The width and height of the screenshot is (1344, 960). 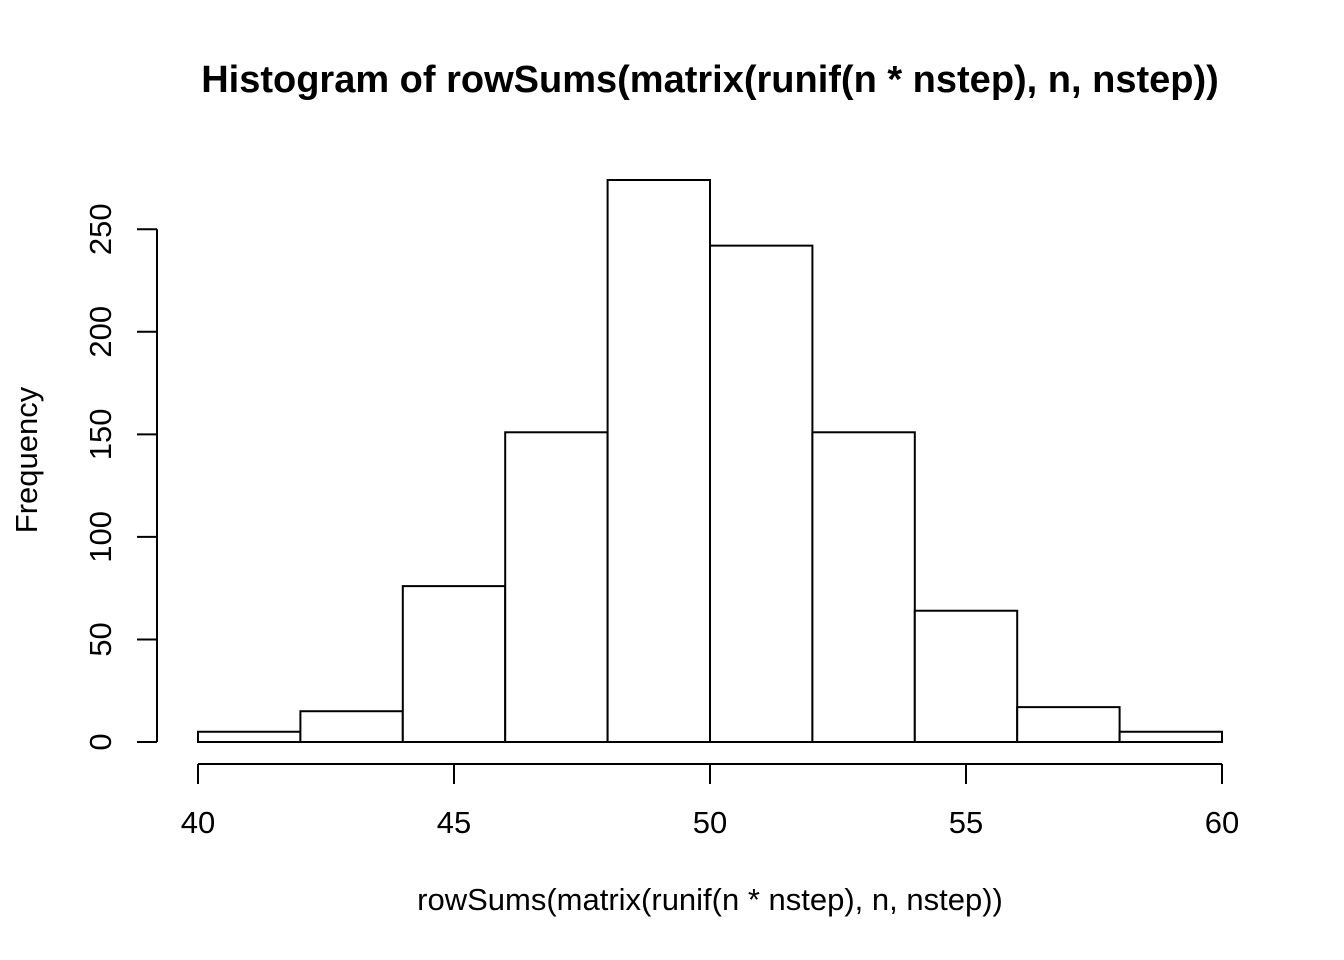 What do you see at coordinates (966, 822) in the screenshot?
I see `x-tick-label: 55` at bounding box center [966, 822].